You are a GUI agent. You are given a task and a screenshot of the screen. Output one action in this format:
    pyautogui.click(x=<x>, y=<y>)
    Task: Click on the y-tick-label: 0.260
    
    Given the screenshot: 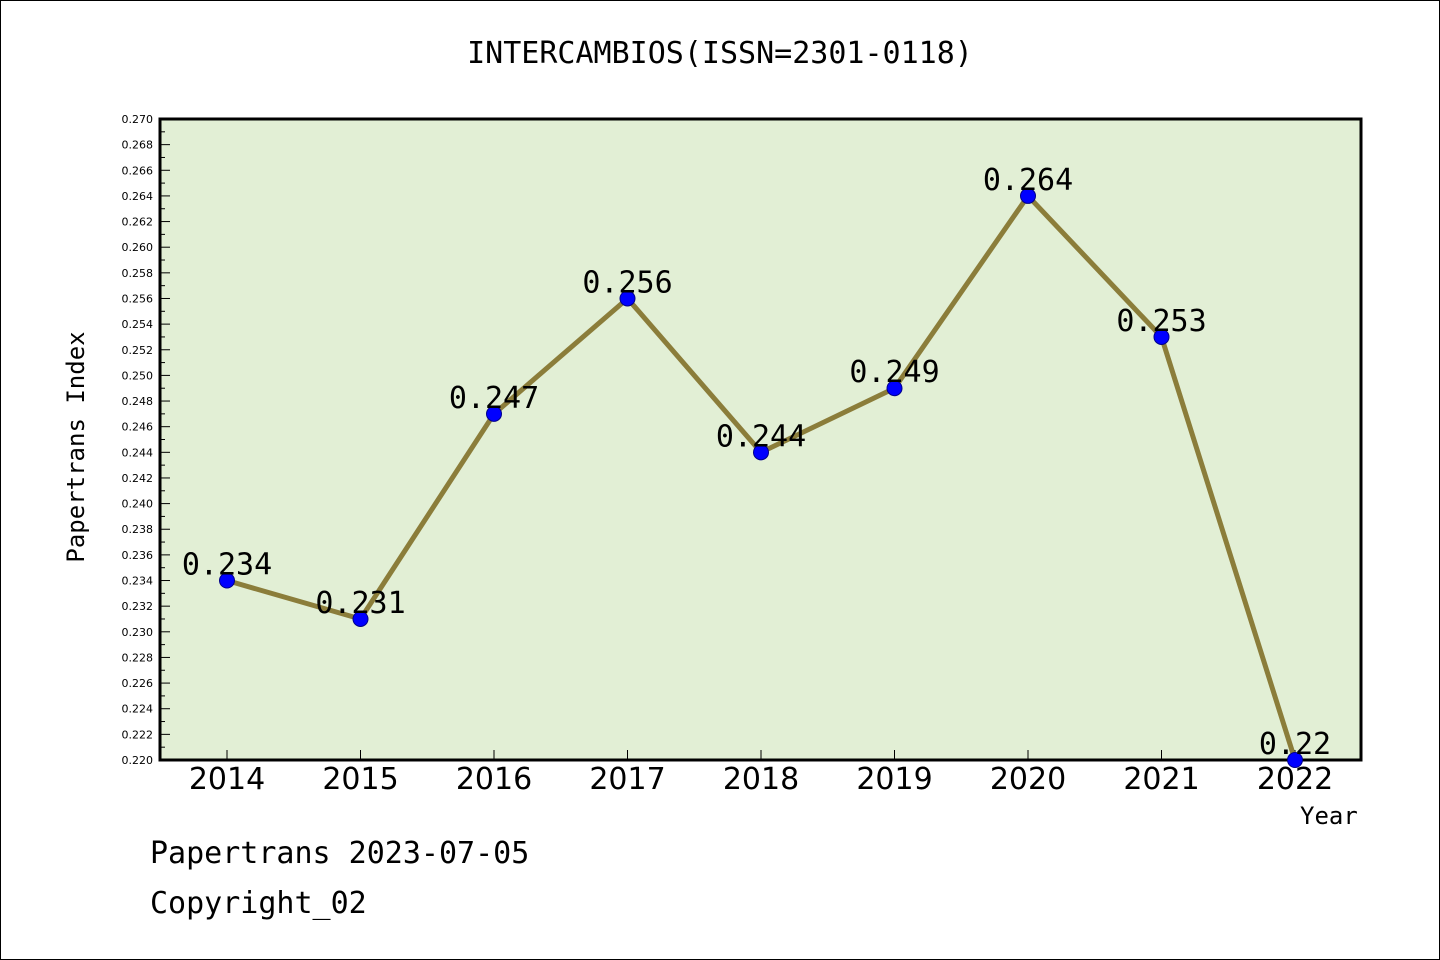 What is the action you would take?
    pyautogui.click(x=138, y=247)
    